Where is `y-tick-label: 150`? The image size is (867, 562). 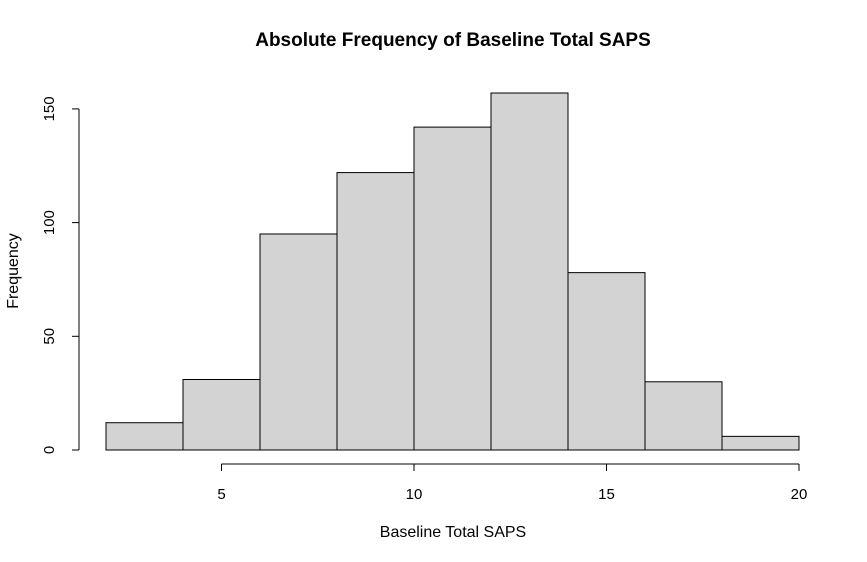
y-tick-label: 150 is located at coordinates (49, 108).